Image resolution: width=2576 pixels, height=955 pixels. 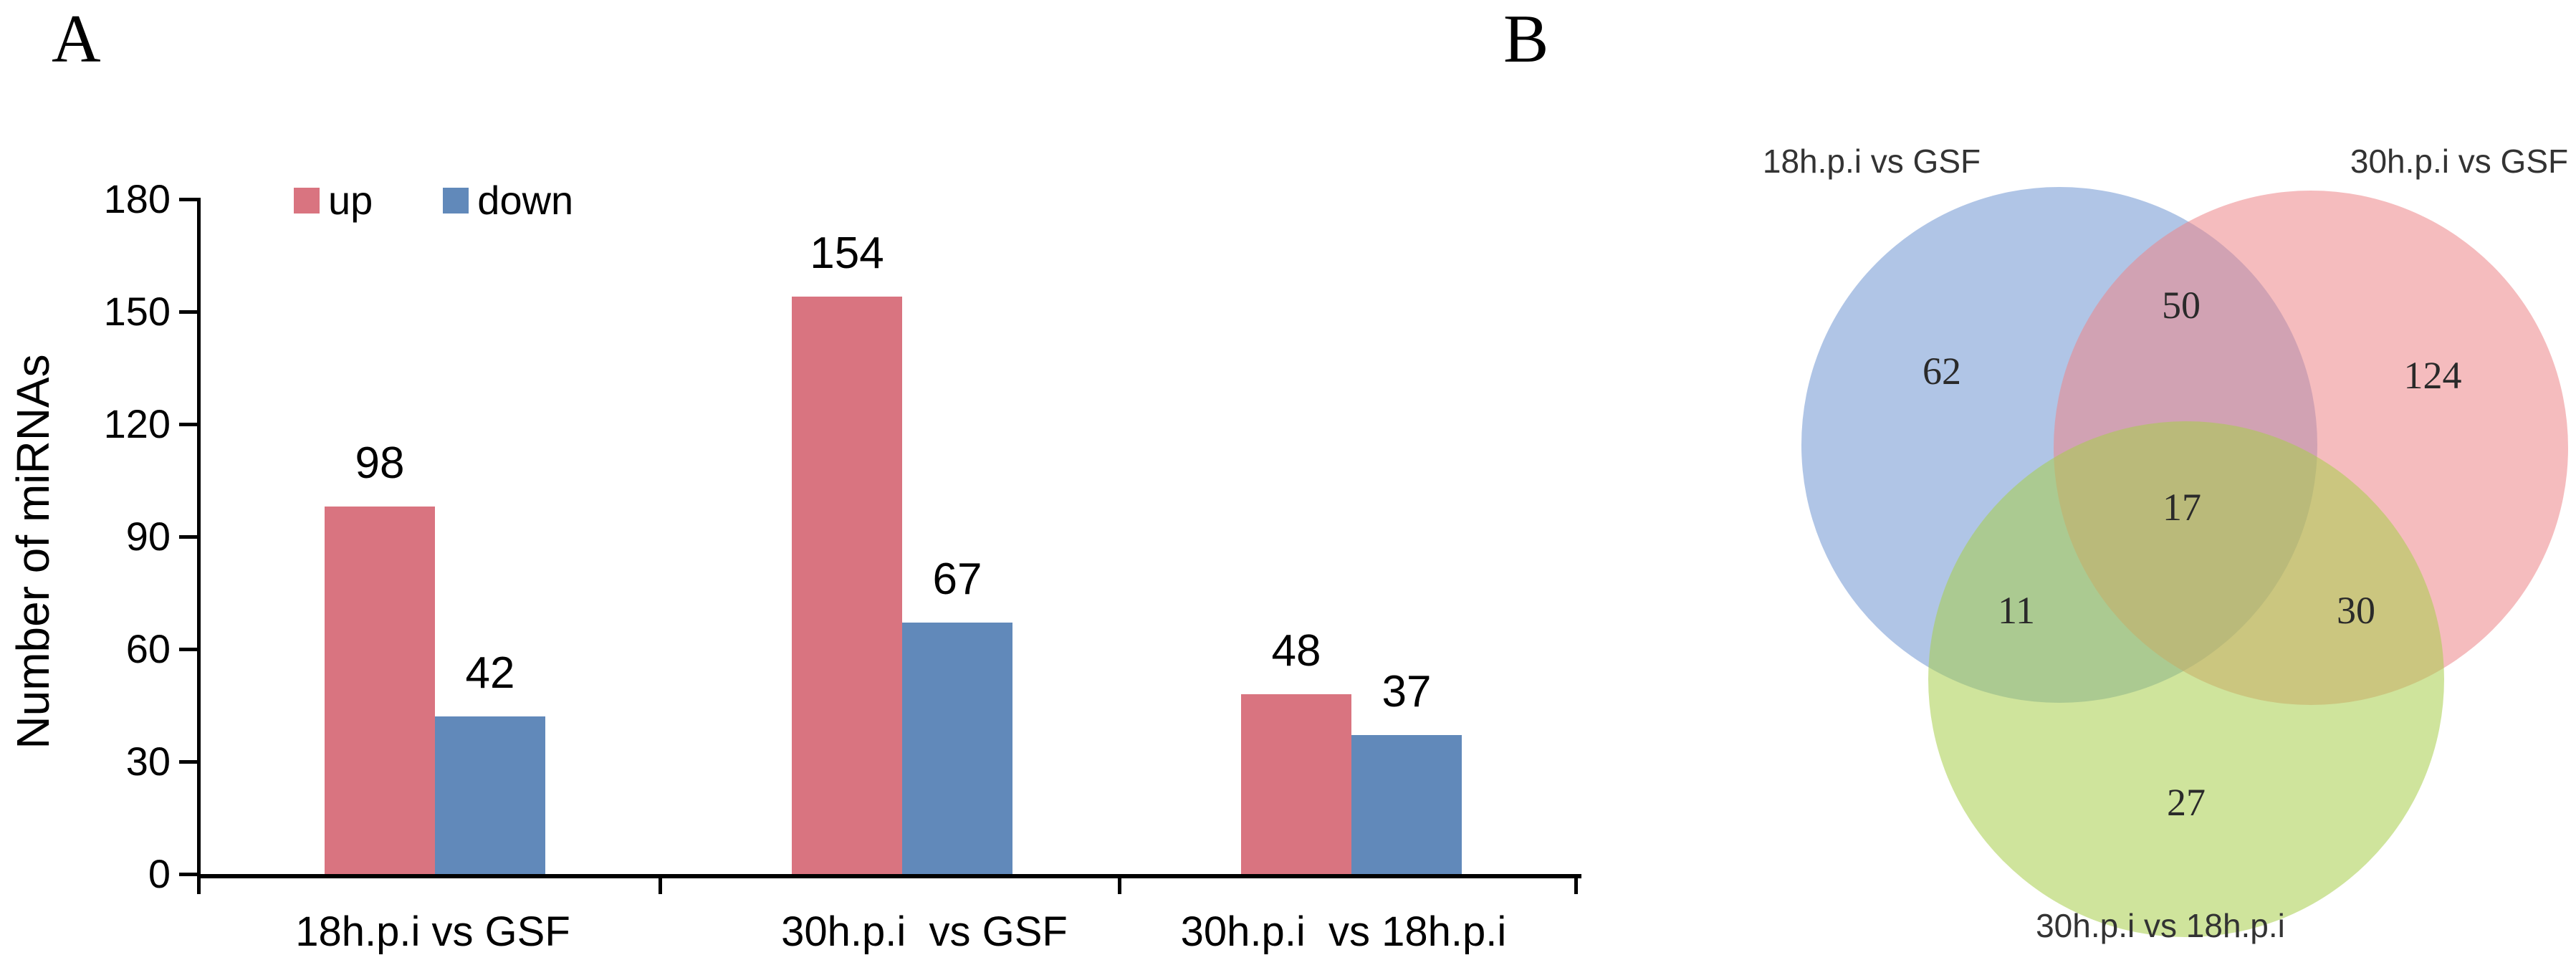 I want to click on legend-up-label: up, so click(x=350, y=200).